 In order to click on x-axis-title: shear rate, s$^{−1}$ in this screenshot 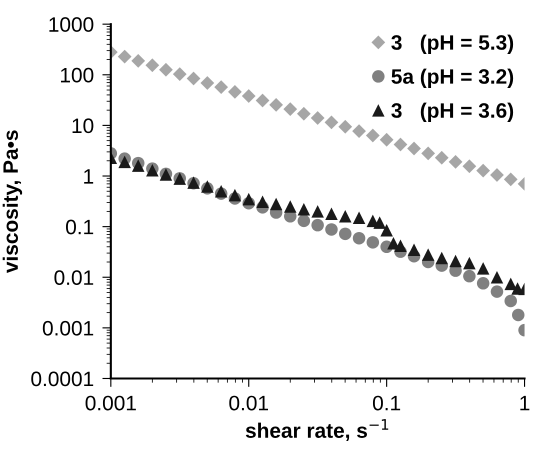, I will do `click(317, 430)`.